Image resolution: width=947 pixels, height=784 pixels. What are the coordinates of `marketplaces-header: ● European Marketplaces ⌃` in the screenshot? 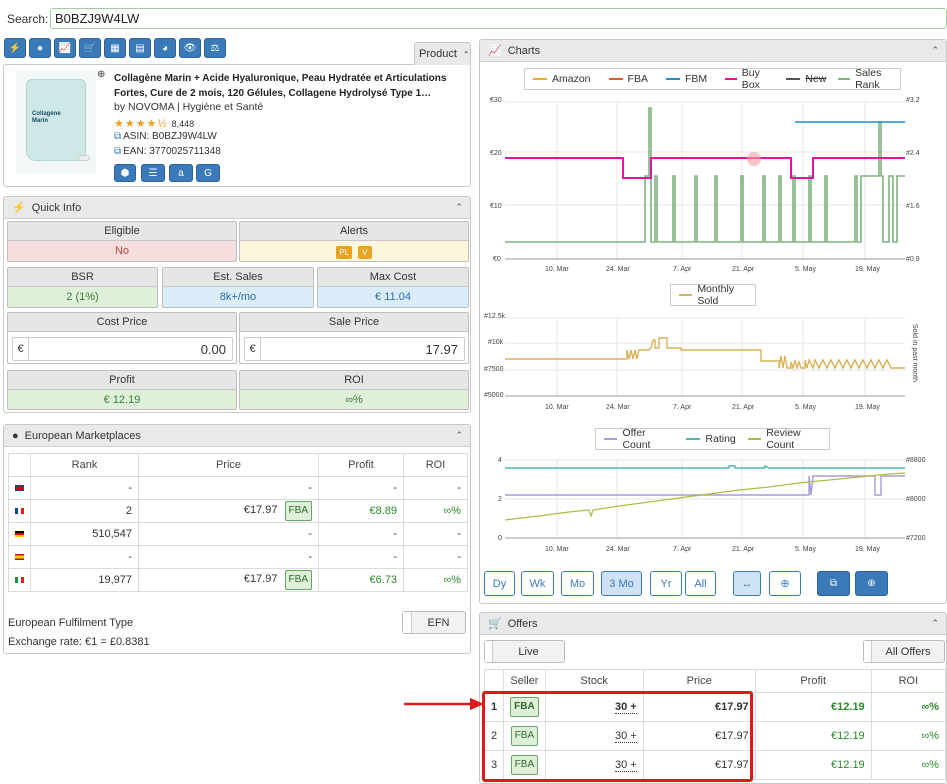 It's located at (237, 436).